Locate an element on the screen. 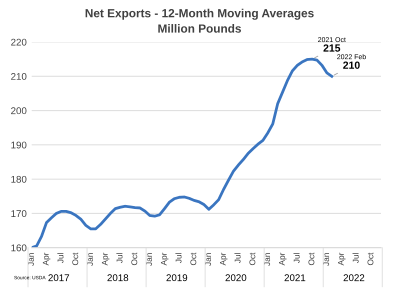 The image size is (399, 290). y-tick-label: 170 is located at coordinates (18, 214).